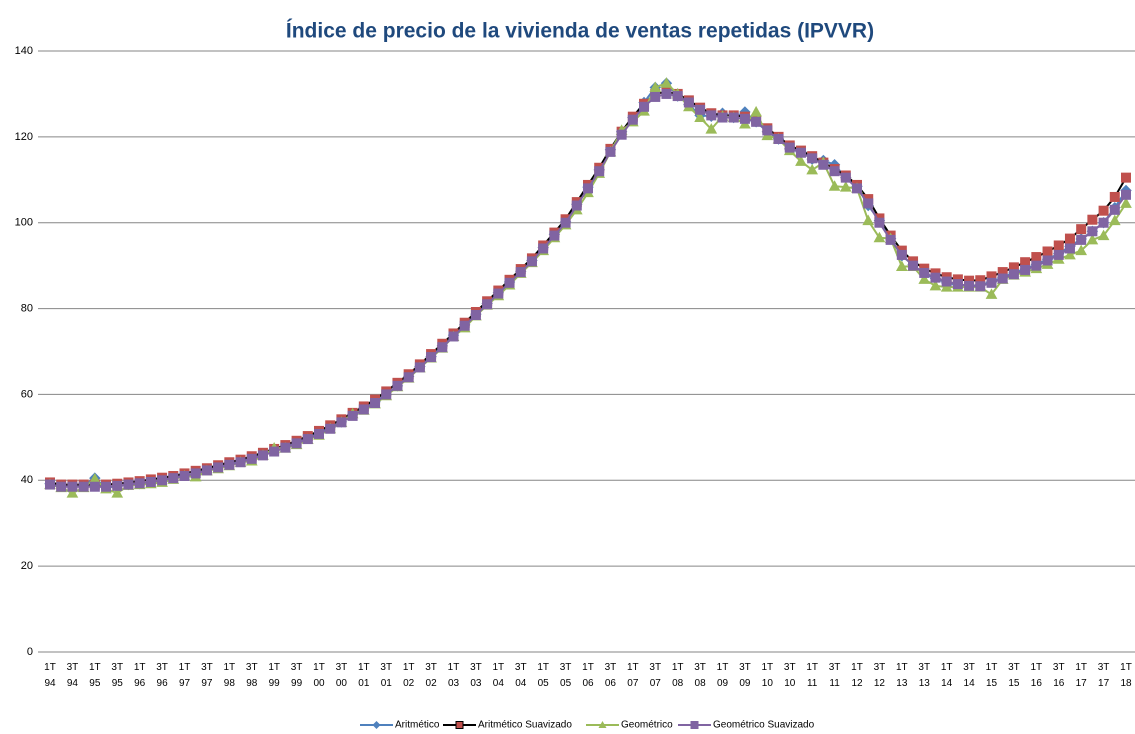  Describe the element at coordinates (566, 675) in the screenshot. I see `x-tick-label: 3T 05` at that location.